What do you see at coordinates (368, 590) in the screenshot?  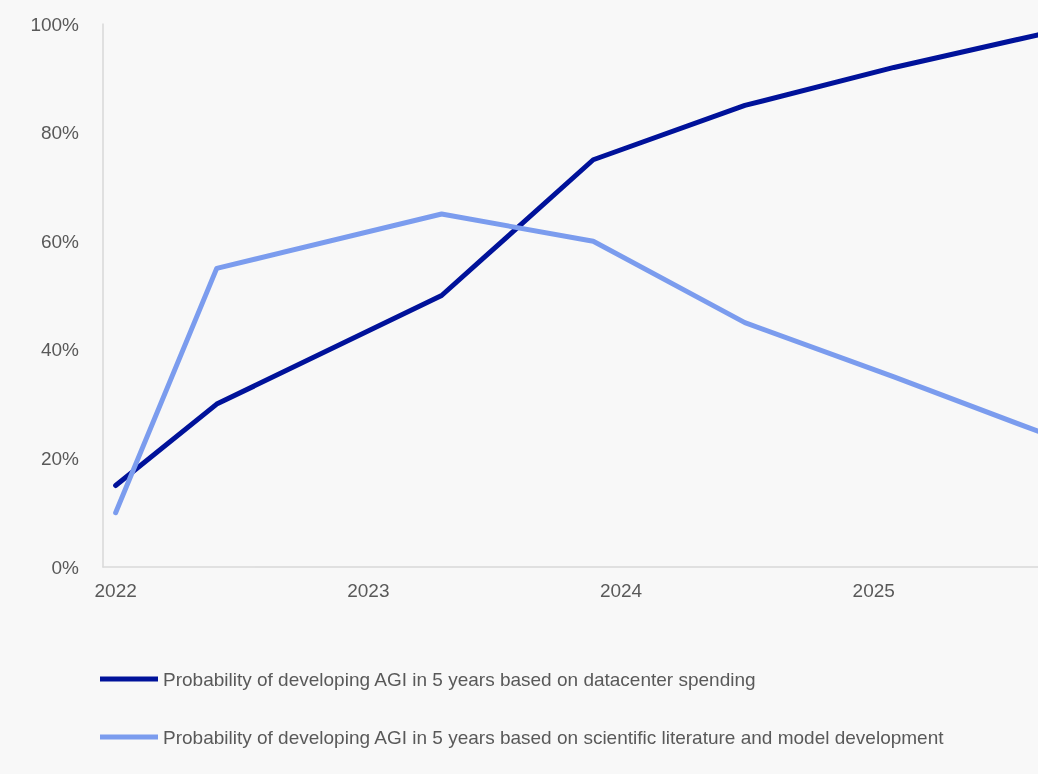 I see `x-tick-label: 2023` at bounding box center [368, 590].